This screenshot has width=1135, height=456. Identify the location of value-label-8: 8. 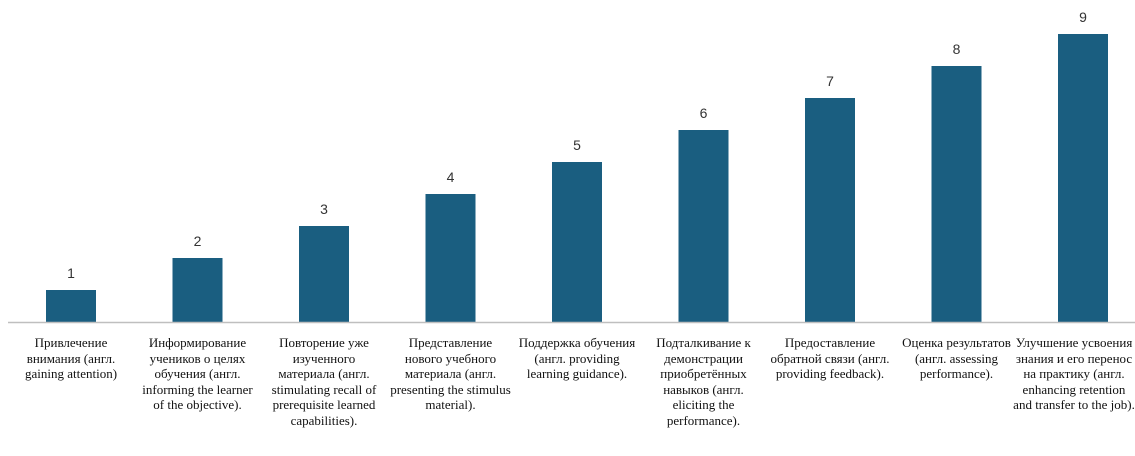
(957, 49).